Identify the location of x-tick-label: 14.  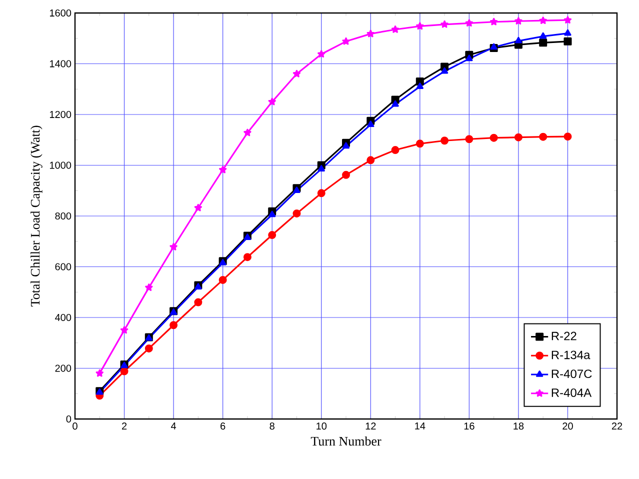
(420, 426).